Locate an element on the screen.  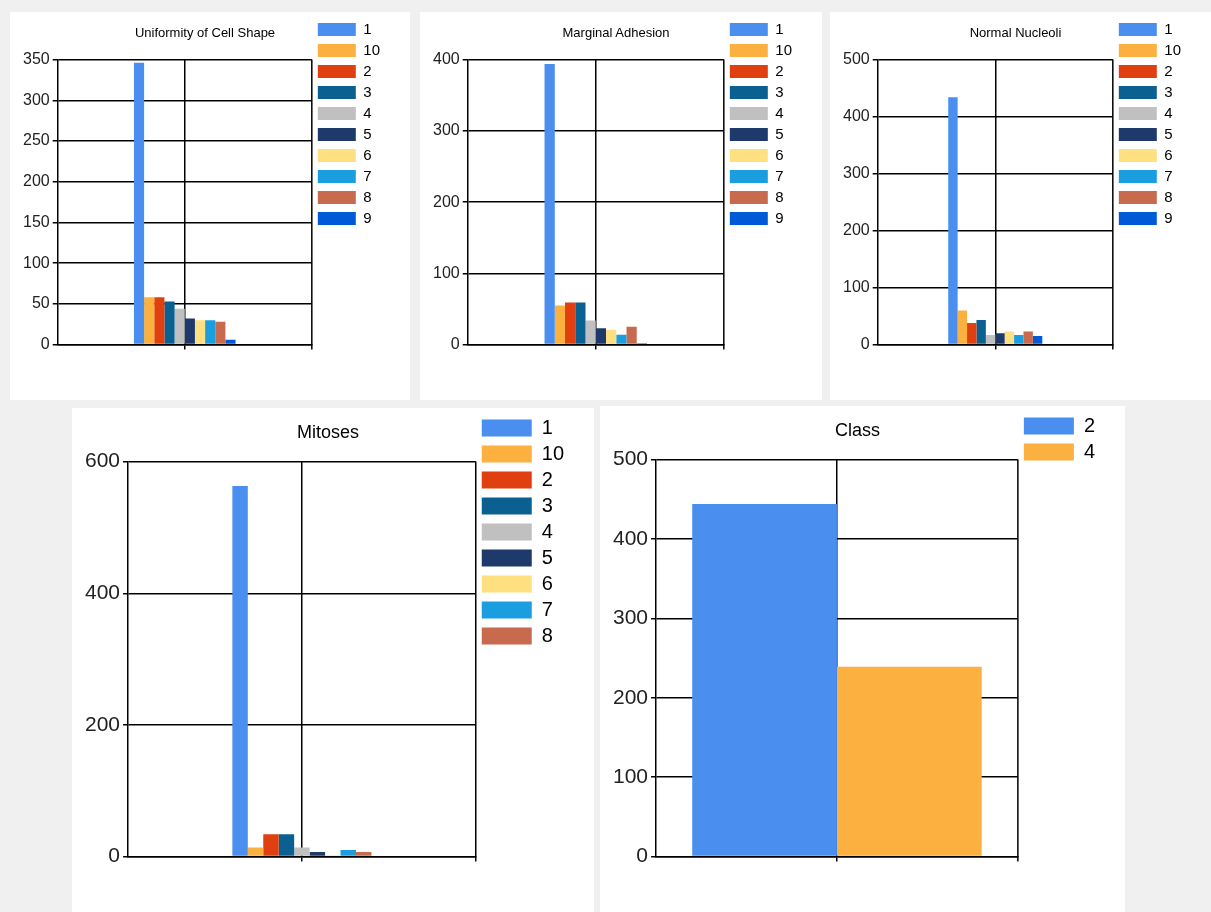
chart-title: Normal Nucleoli is located at coordinates (1015, 33).